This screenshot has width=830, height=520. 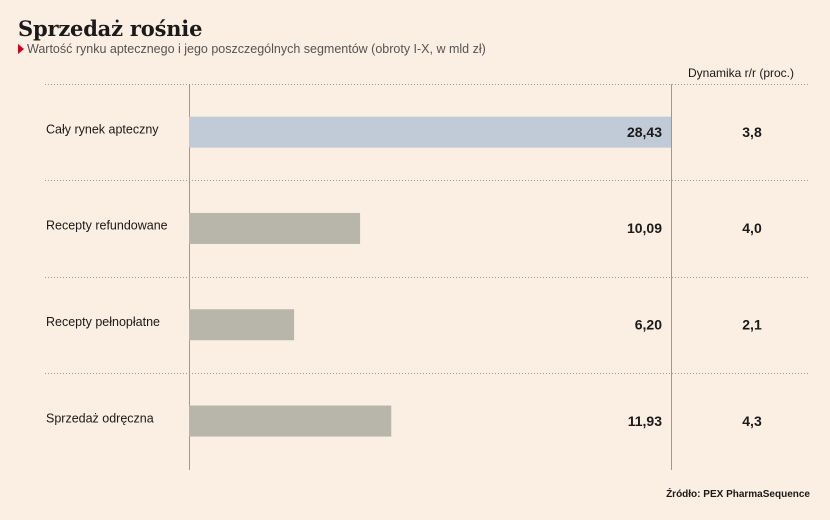 I want to click on category-label: Recepty refundowane, so click(x=107, y=226).